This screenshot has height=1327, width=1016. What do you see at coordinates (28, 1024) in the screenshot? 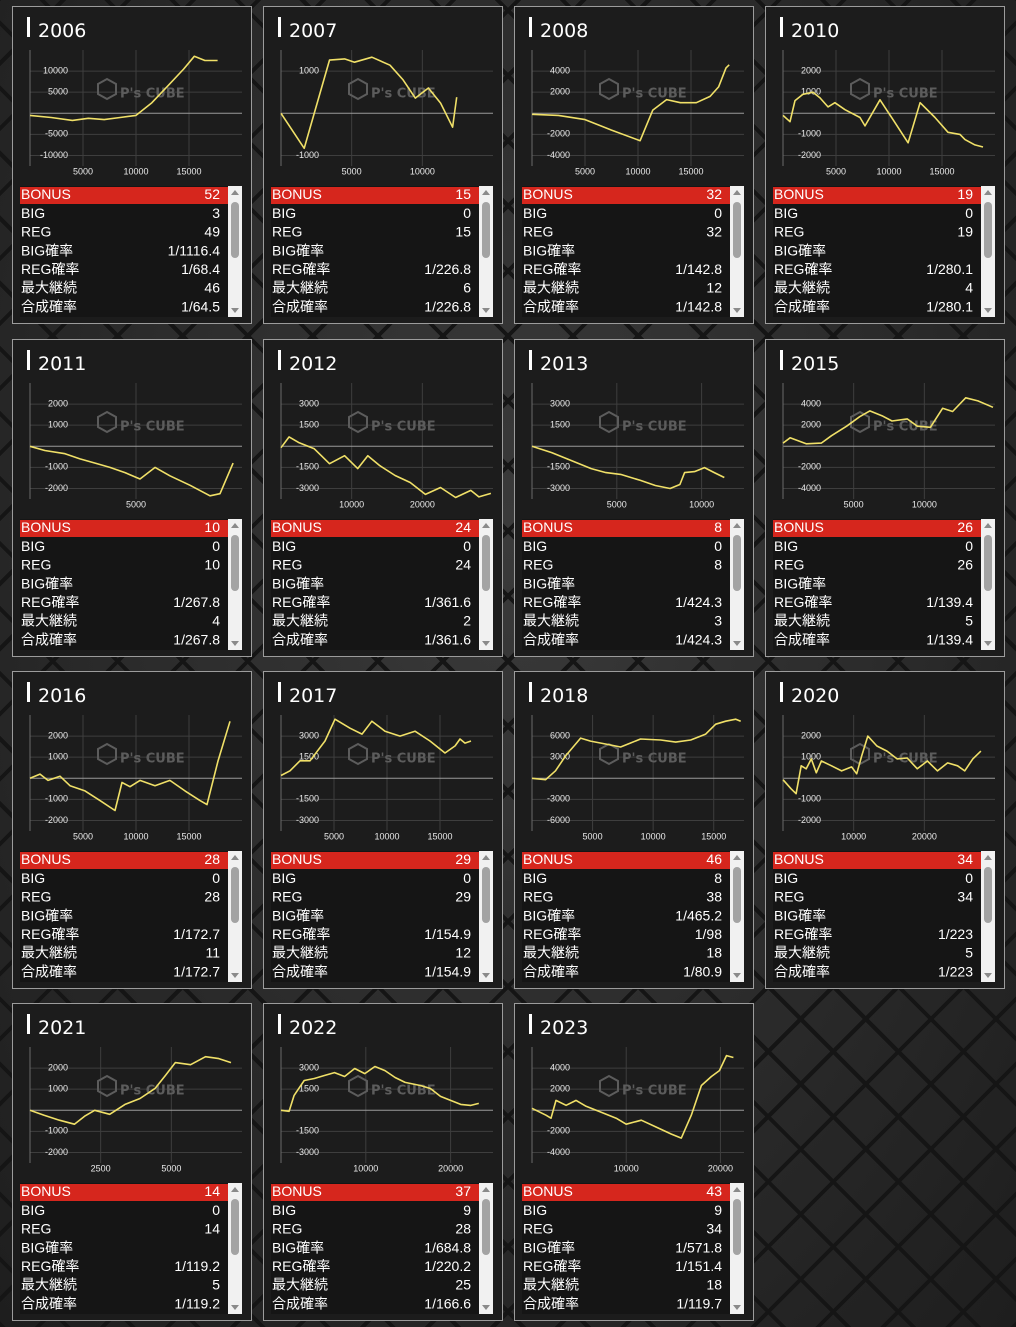
I see `title-marker` at bounding box center [28, 1024].